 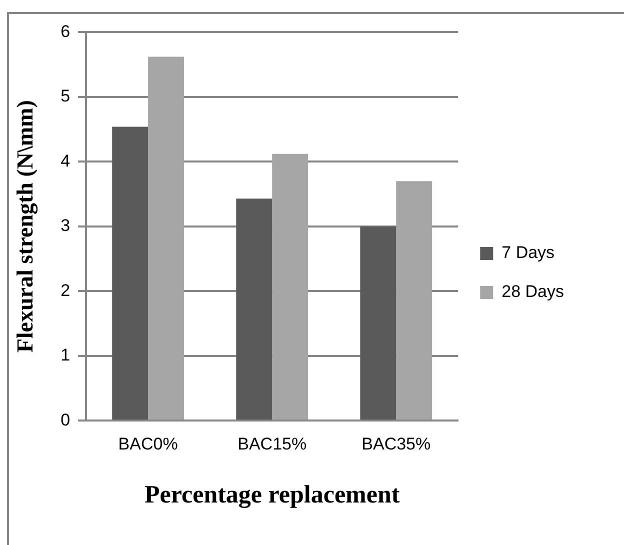 I want to click on x-tick-label: BAC15%, so click(x=272, y=444).